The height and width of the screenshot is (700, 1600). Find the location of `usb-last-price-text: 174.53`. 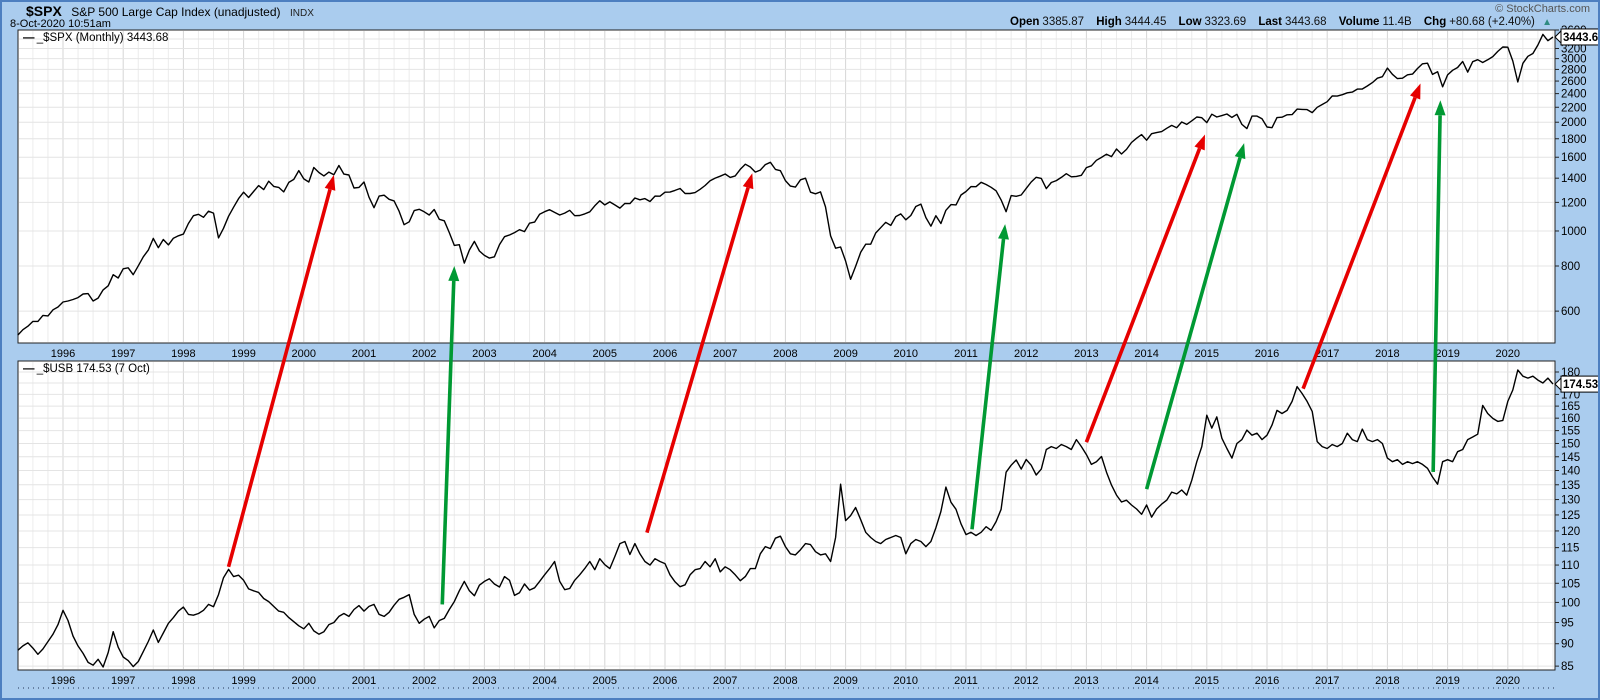

usb-last-price-text: 174.53 is located at coordinates (1580, 385).